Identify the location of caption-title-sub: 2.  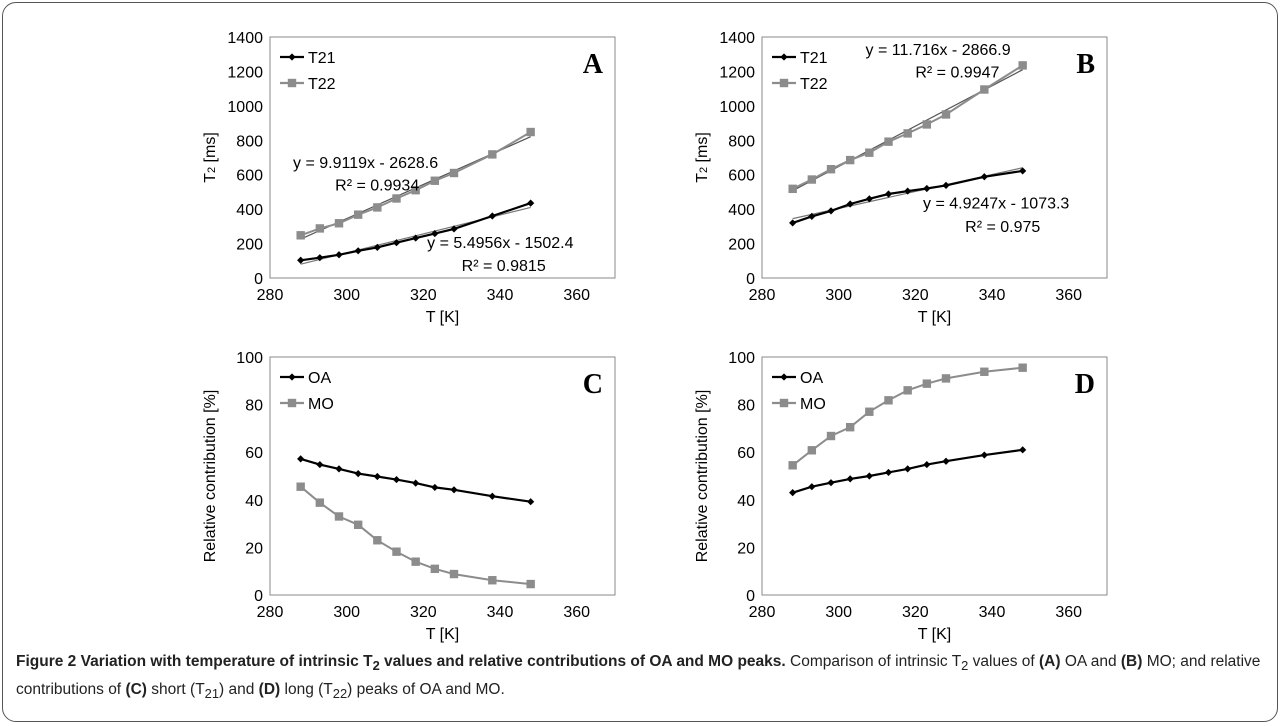
(376, 666).